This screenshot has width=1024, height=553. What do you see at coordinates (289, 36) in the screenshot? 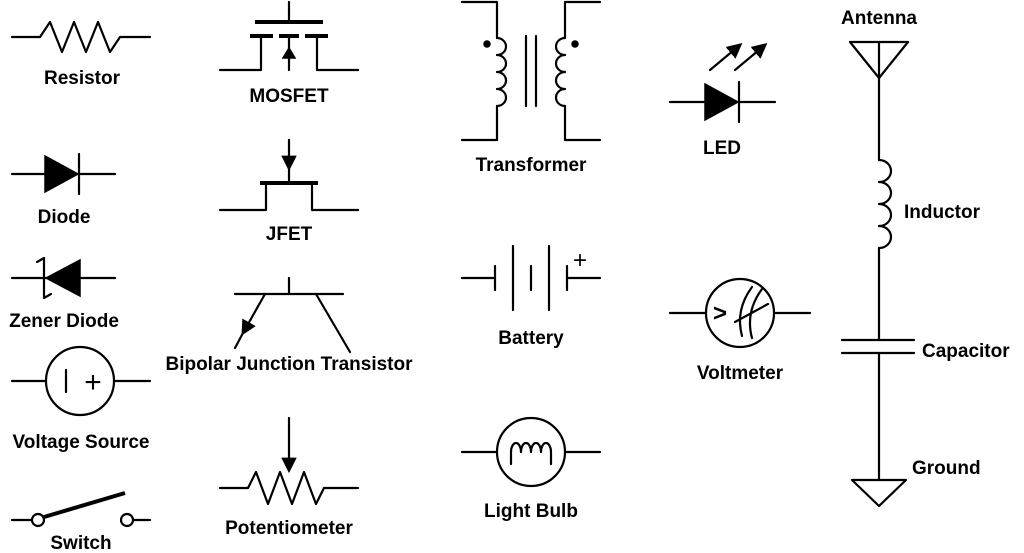
I see `mosfet-symbol` at bounding box center [289, 36].